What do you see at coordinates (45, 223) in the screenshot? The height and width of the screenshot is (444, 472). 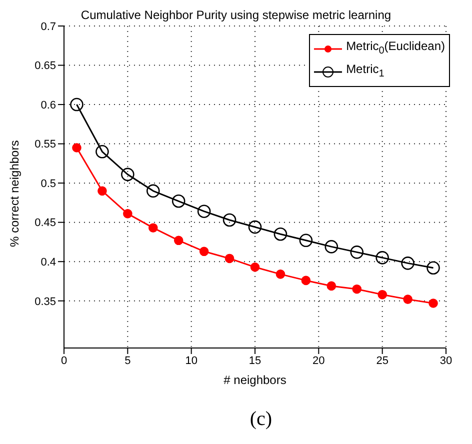 I see `y-tick-label: 0.45` at bounding box center [45, 223].